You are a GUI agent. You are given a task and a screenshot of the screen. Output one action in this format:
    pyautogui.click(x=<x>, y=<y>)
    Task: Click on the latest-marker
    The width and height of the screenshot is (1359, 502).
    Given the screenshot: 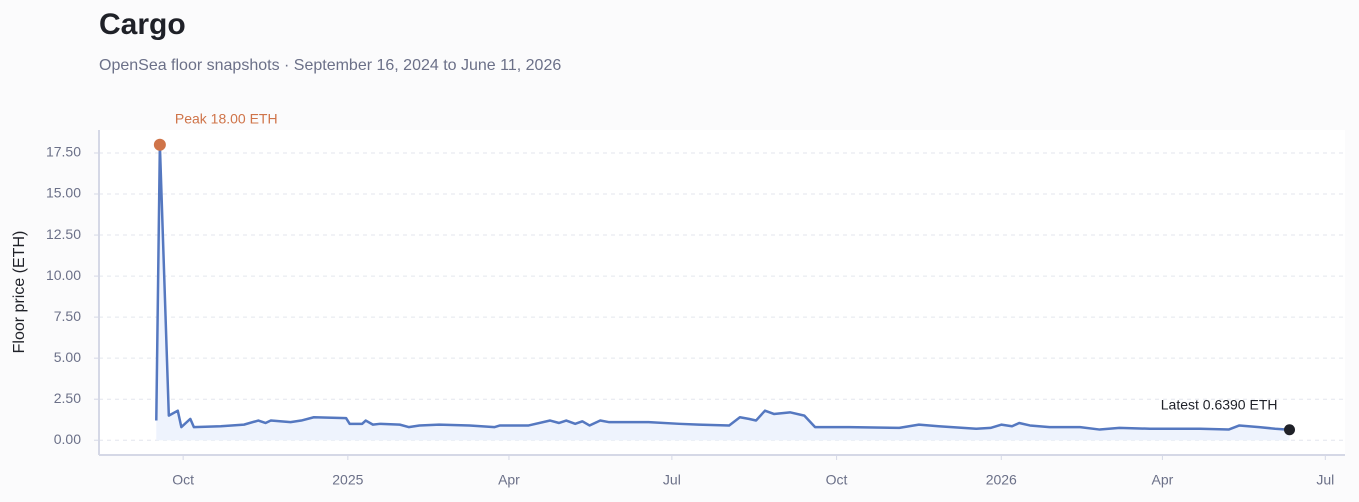 What is the action you would take?
    pyautogui.click(x=1290, y=430)
    